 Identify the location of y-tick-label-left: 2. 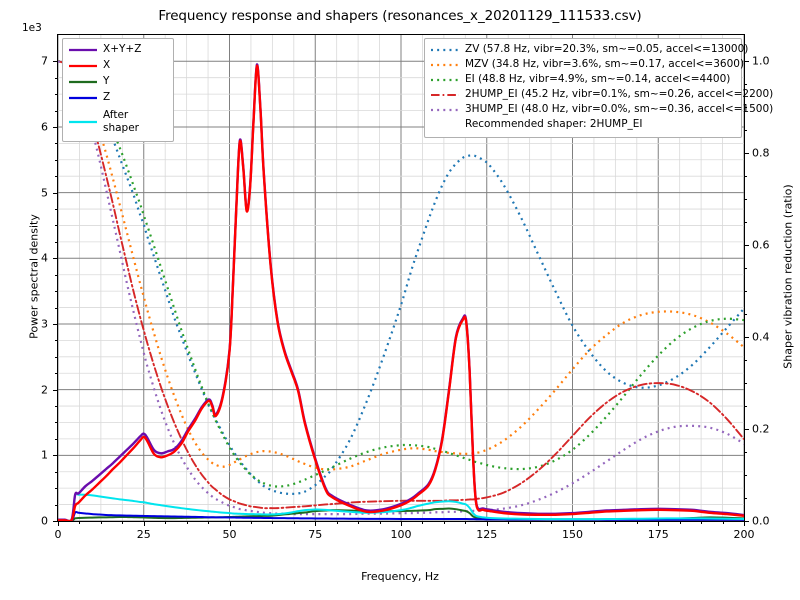
(44, 390).